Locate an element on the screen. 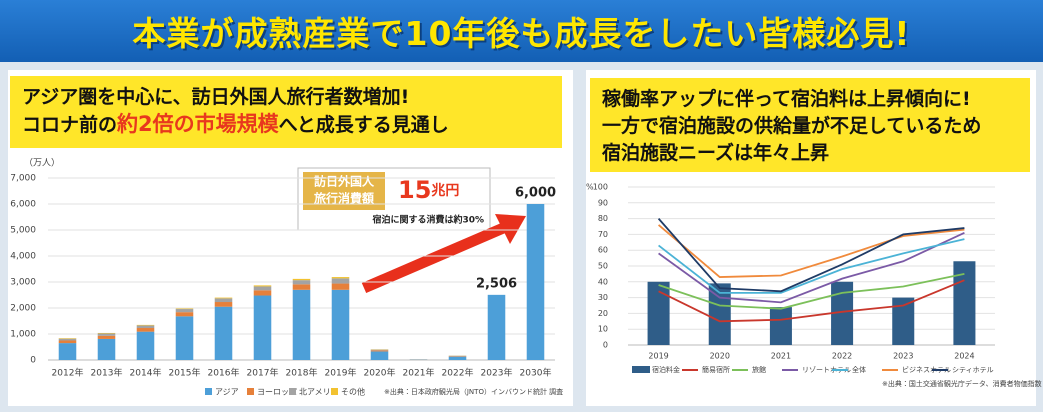  legend-label: 簡易宿所 is located at coordinates (716, 369).